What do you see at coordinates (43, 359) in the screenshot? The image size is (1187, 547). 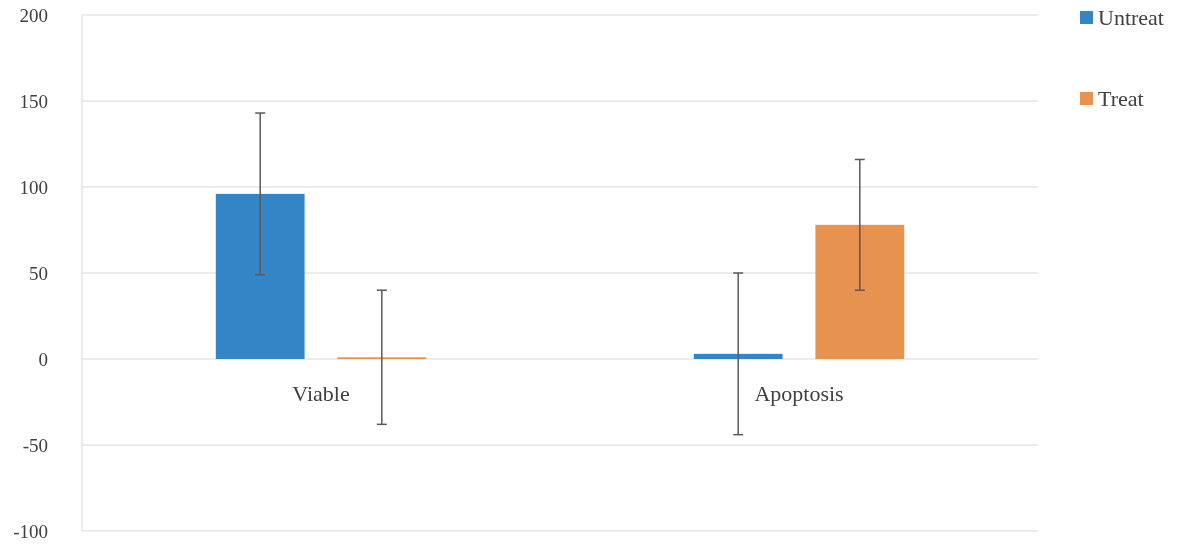 I see `y-tick-label: 0` at bounding box center [43, 359].